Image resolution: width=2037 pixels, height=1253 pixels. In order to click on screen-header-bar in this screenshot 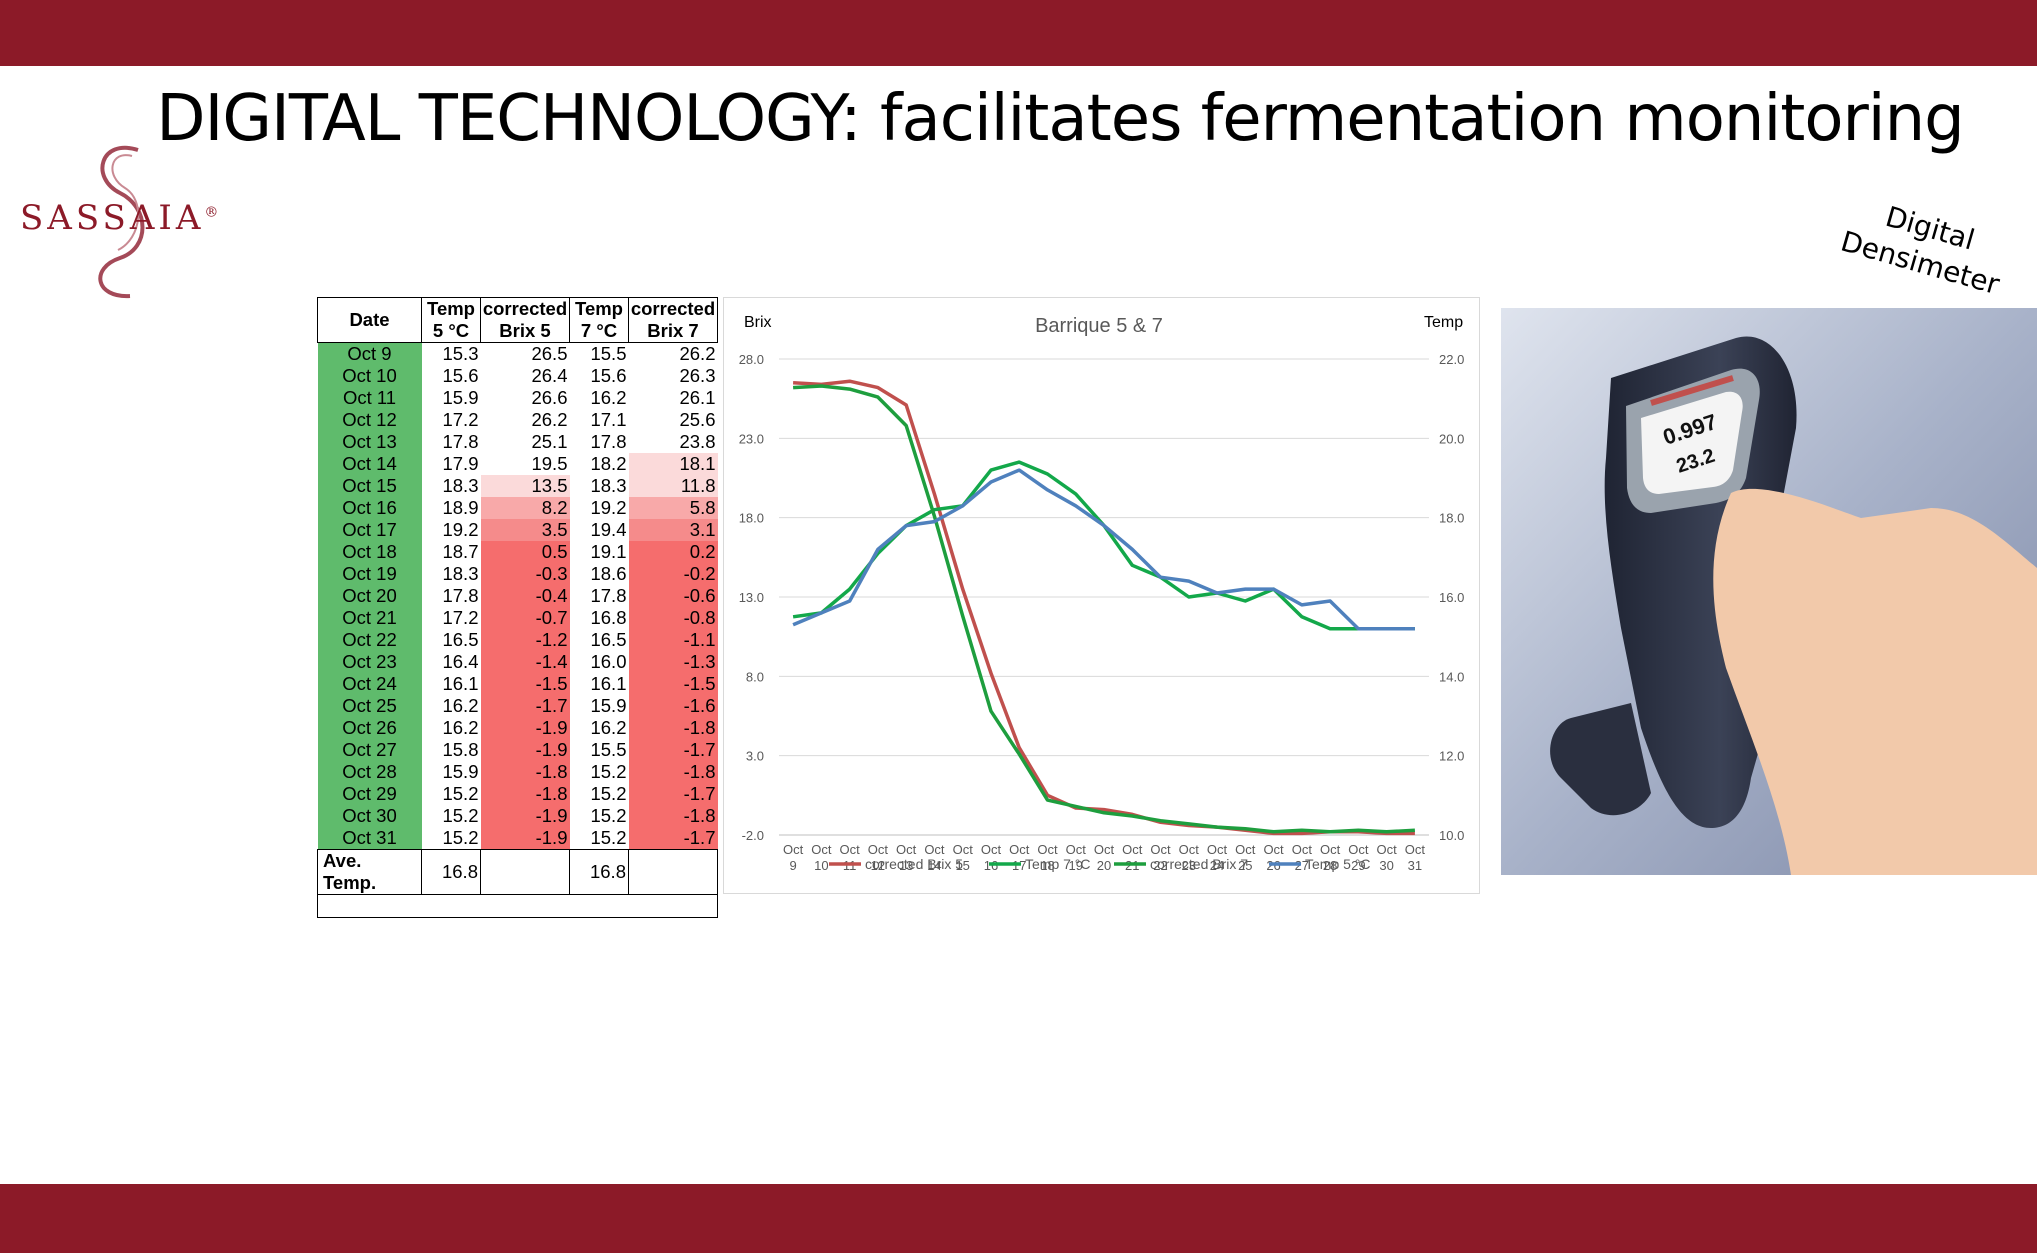, I will do `click(1692, 390)`.